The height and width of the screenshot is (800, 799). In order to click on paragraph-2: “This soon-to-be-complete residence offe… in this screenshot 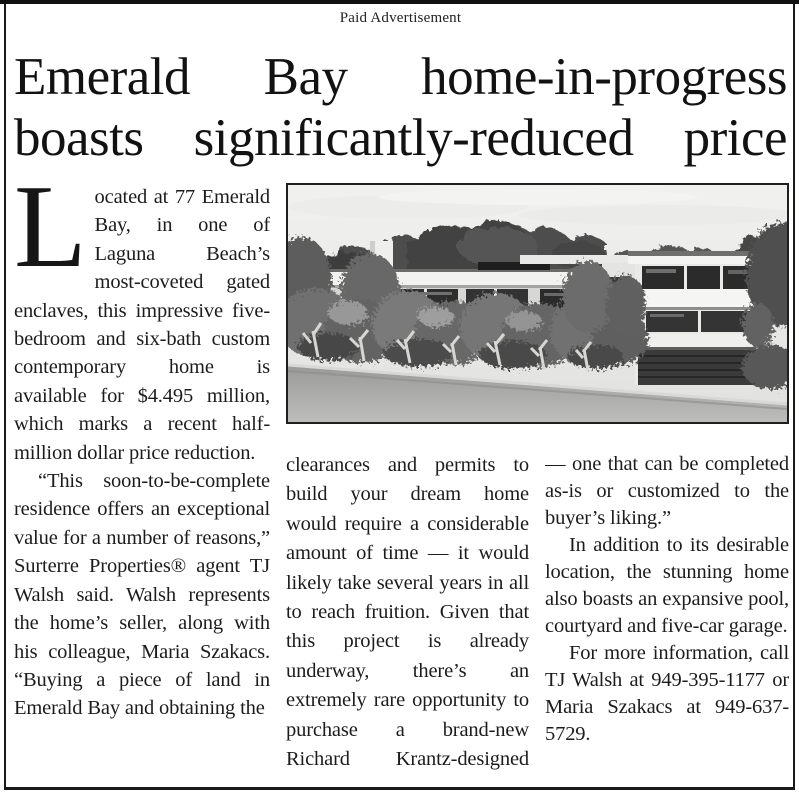, I will do `click(142, 595)`.